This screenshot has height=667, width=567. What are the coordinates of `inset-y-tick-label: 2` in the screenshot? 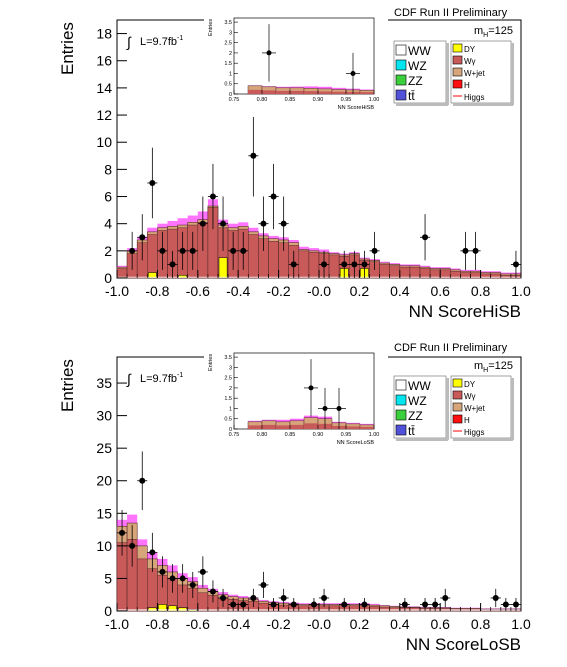 It's located at (230, 389).